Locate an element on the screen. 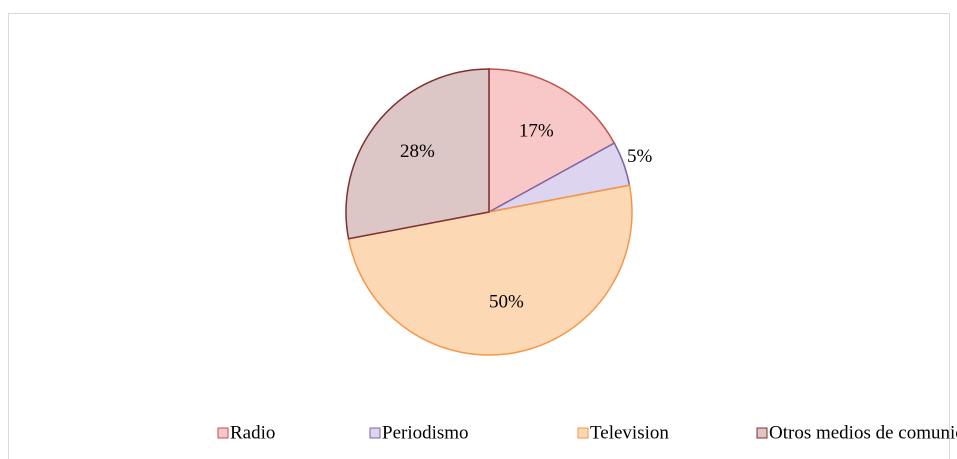 The height and width of the screenshot is (459, 957). data-label: 17% is located at coordinates (536, 130).